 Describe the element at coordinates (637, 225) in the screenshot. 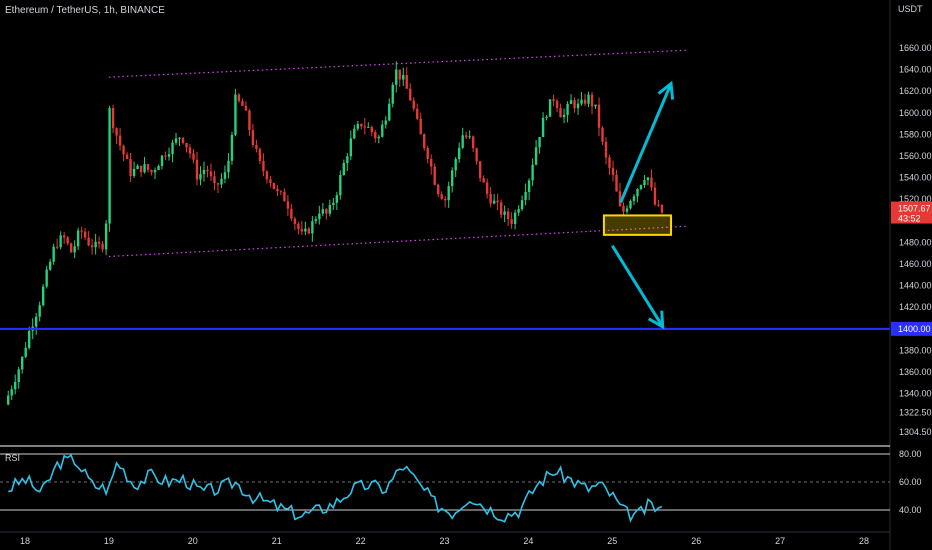

I see `highlight-box` at that location.